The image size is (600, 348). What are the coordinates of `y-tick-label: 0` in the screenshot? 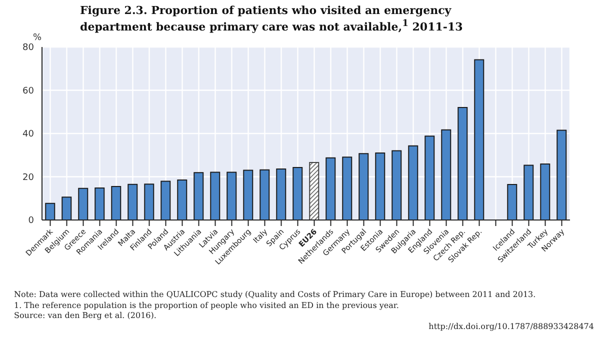 It's located at (31, 221).